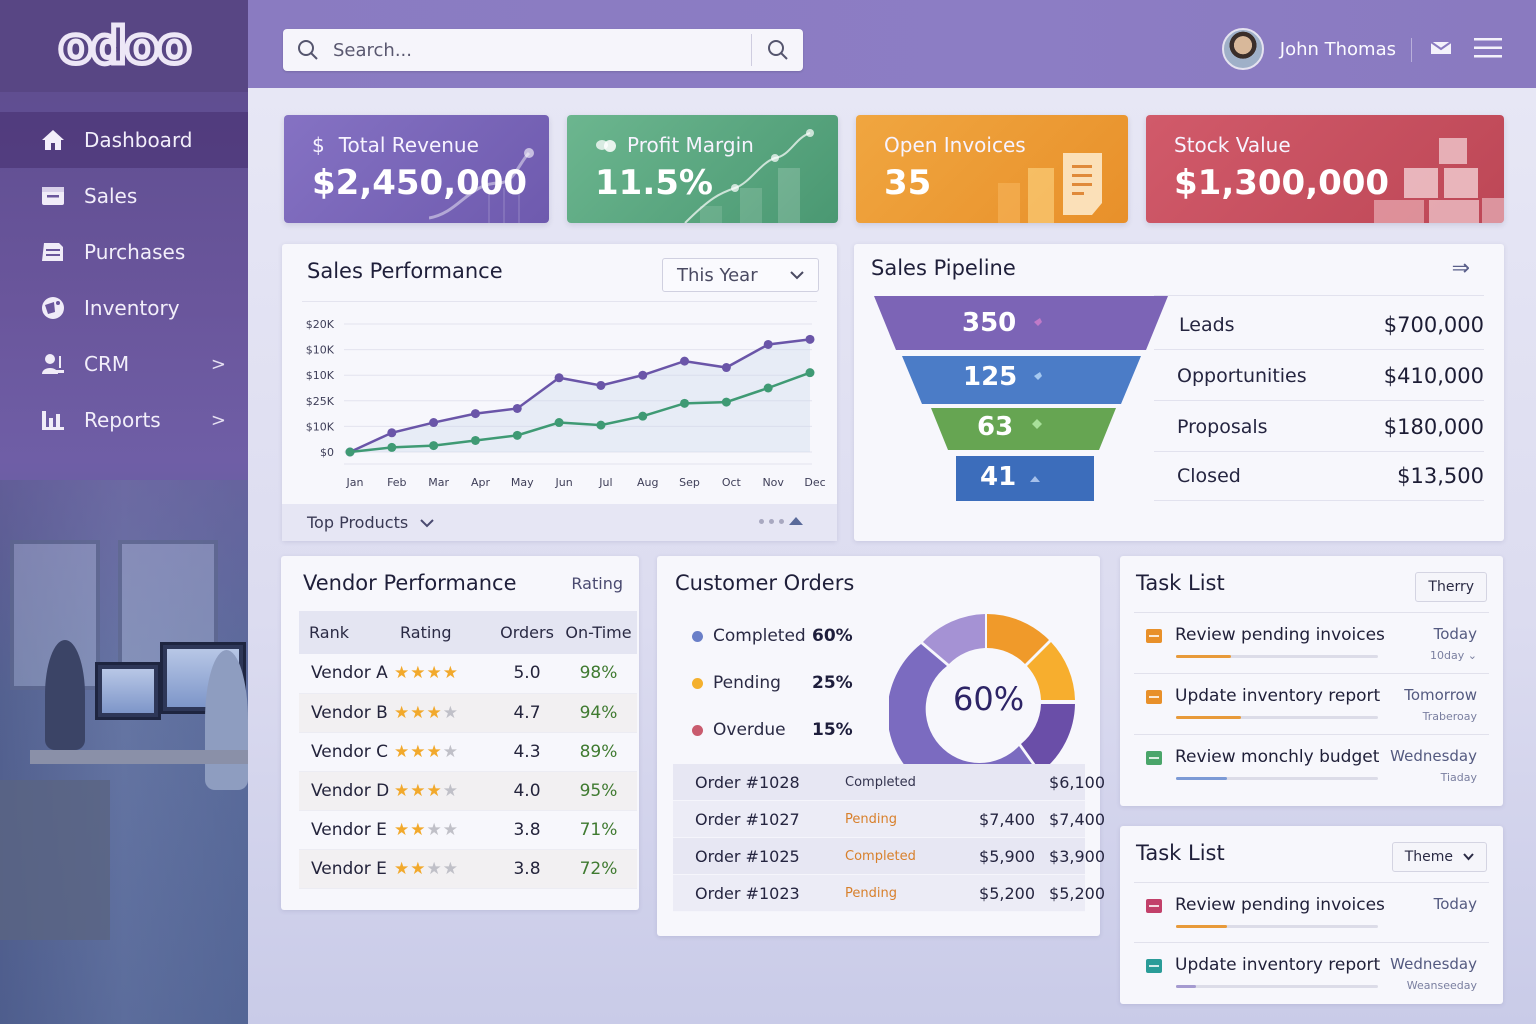 Image resolution: width=1536 pixels, height=1024 pixels. Describe the element at coordinates (1209, 475) in the screenshot. I see `stage-label: Closed` at that location.